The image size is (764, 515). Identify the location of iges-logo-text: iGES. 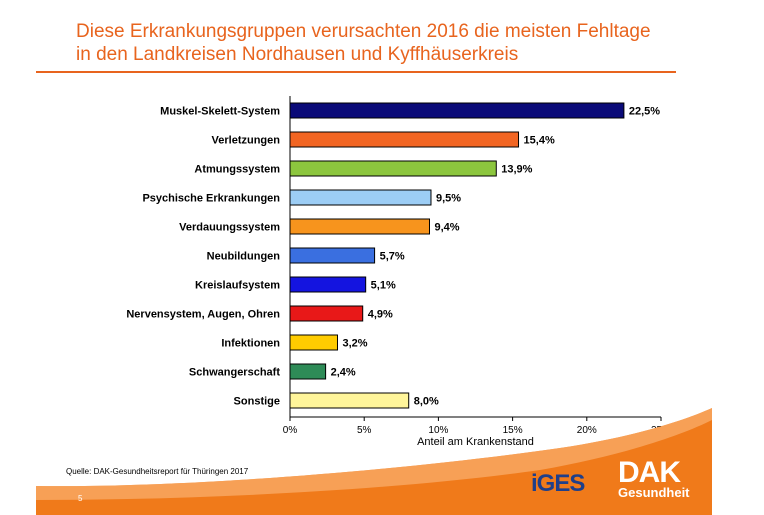
(558, 483).